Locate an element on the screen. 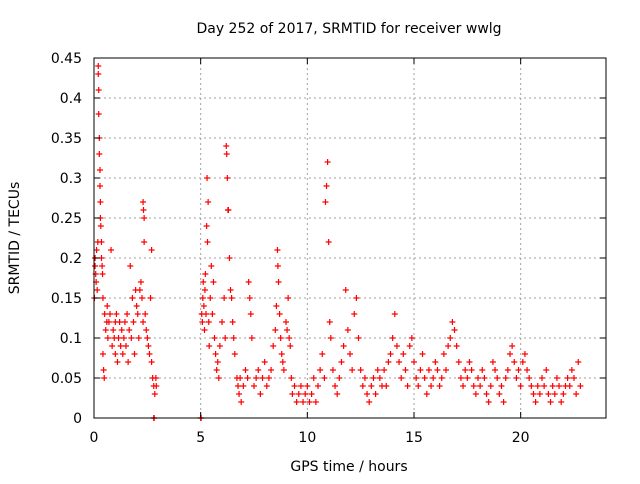 The width and height of the screenshot is (640, 484). x-tick-label: 0 is located at coordinates (94, 438).